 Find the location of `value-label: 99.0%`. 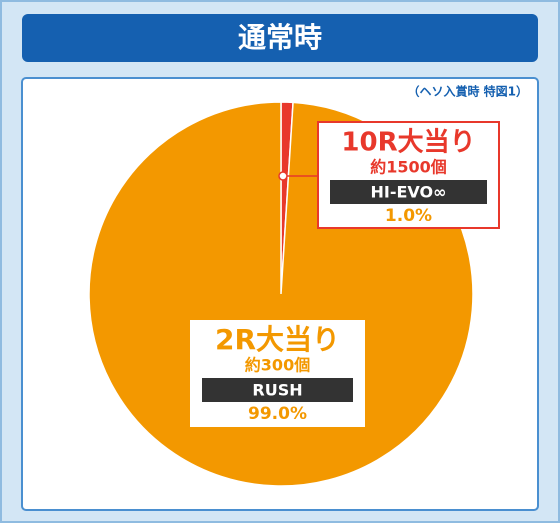

value-label: 99.0% is located at coordinates (277, 414).